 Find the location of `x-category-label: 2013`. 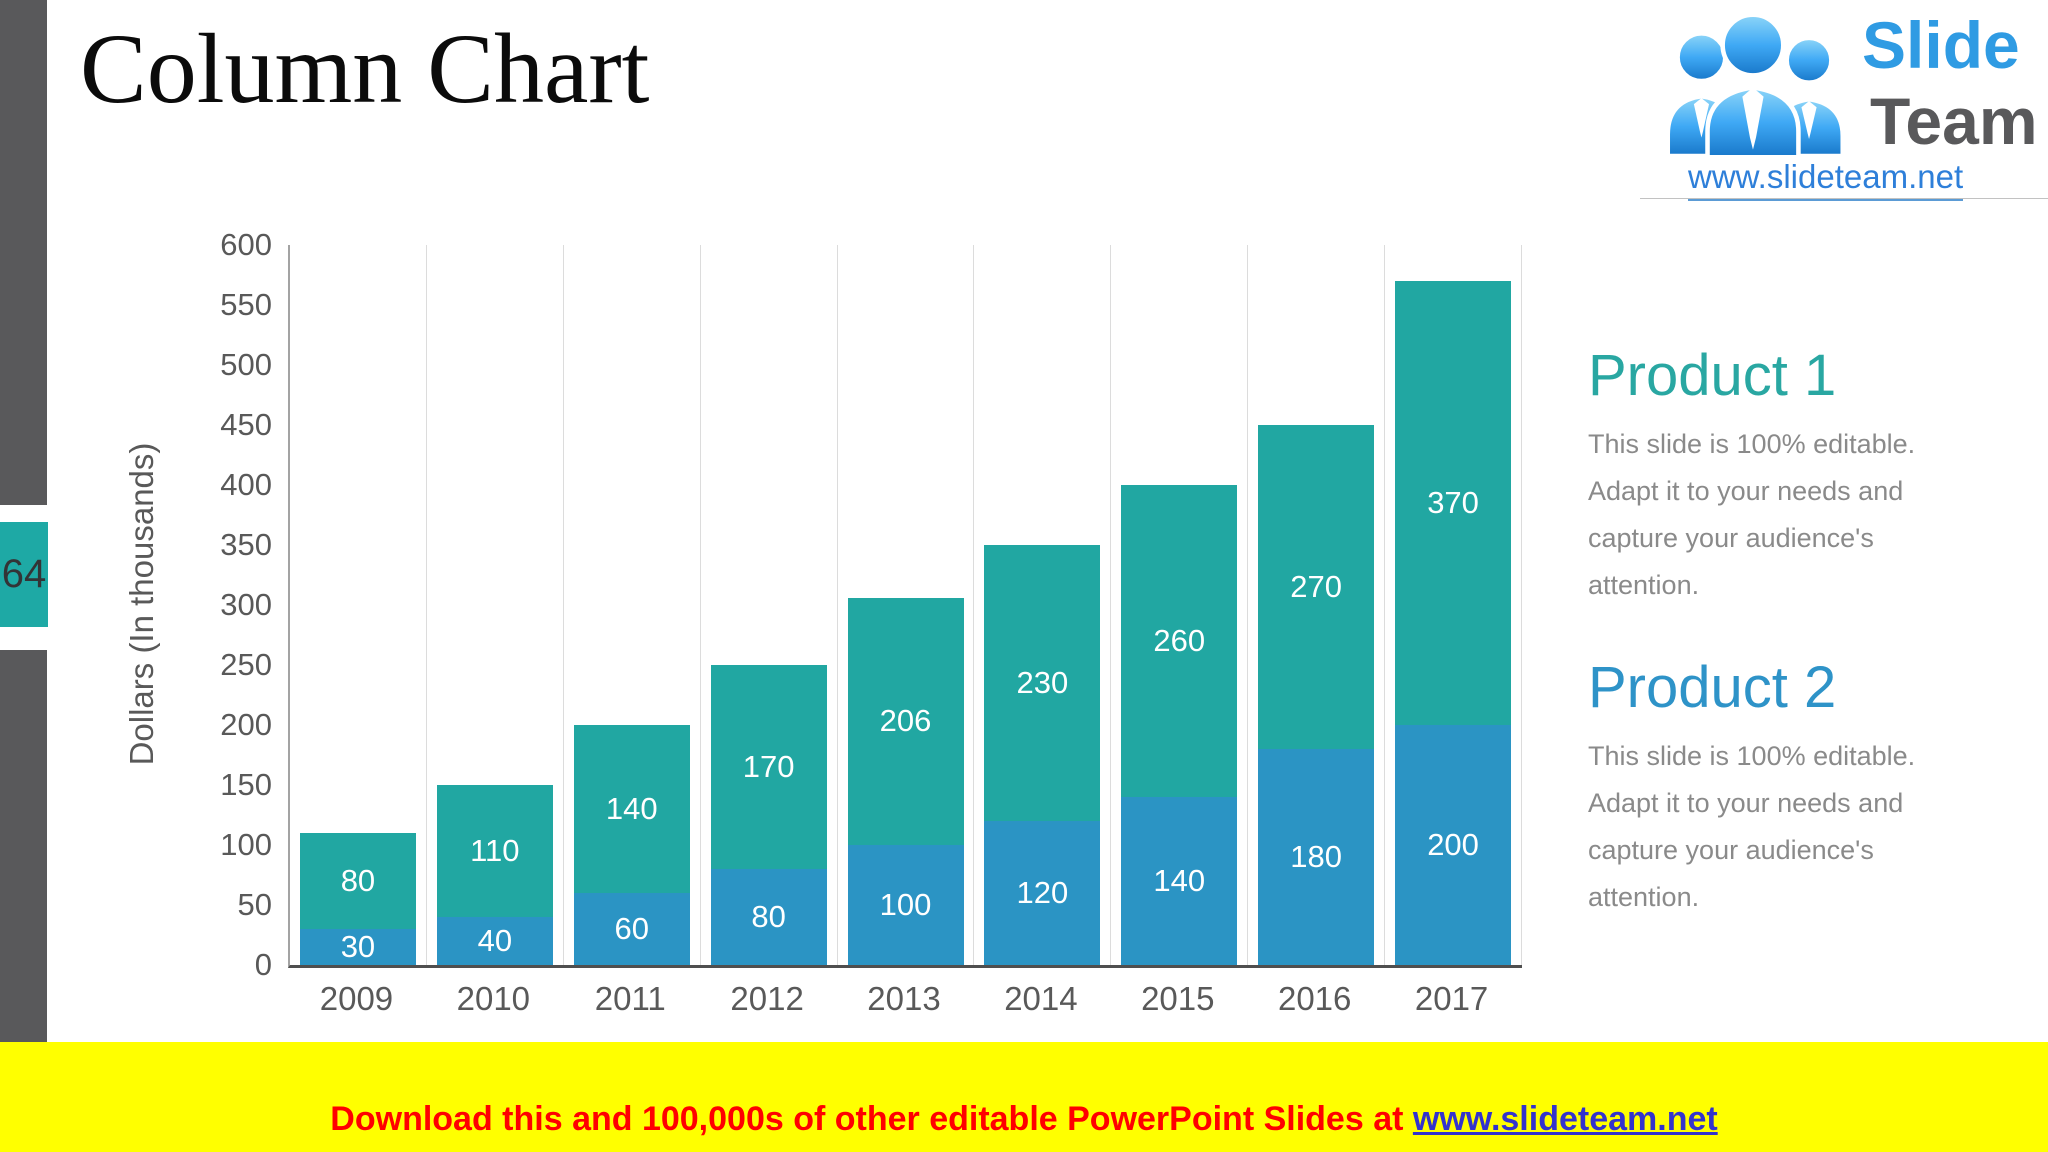

x-category-label: 2013 is located at coordinates (904, 998).